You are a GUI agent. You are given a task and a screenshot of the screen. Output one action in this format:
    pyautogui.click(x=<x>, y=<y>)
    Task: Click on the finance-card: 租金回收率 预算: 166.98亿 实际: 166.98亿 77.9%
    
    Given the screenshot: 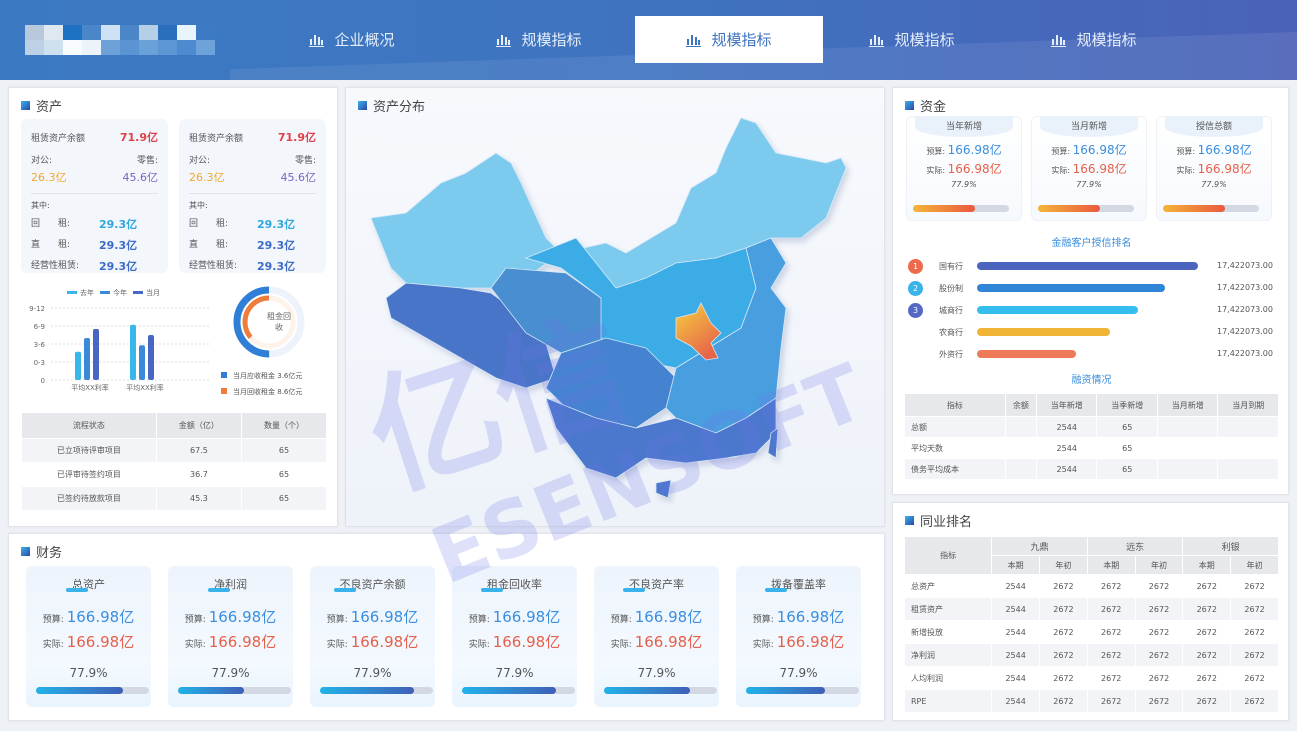 What is the action you would take?
    pyautogui.click(x=514, y=636)
    